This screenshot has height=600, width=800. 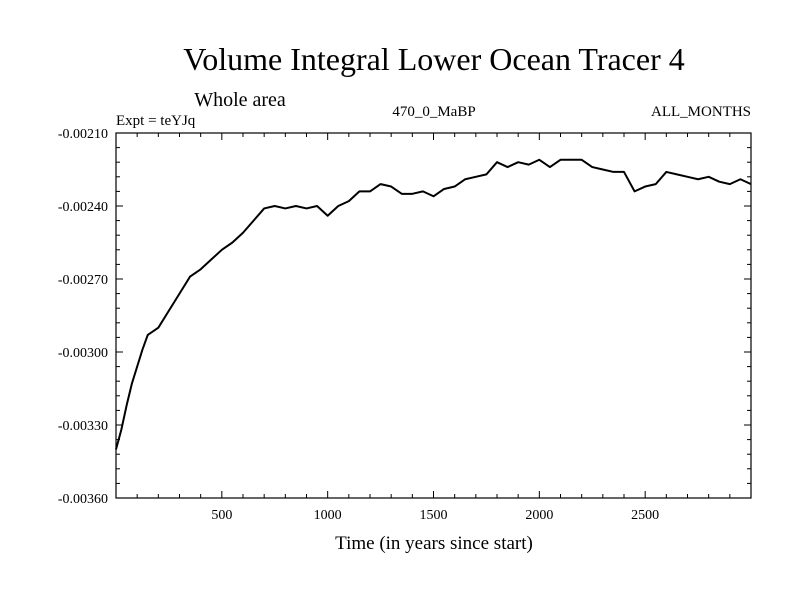 What do you see at coordinates (83, 207) in the screenshot?
I see `y-tick-label: -0.00240` at bounding box center [83, 207].